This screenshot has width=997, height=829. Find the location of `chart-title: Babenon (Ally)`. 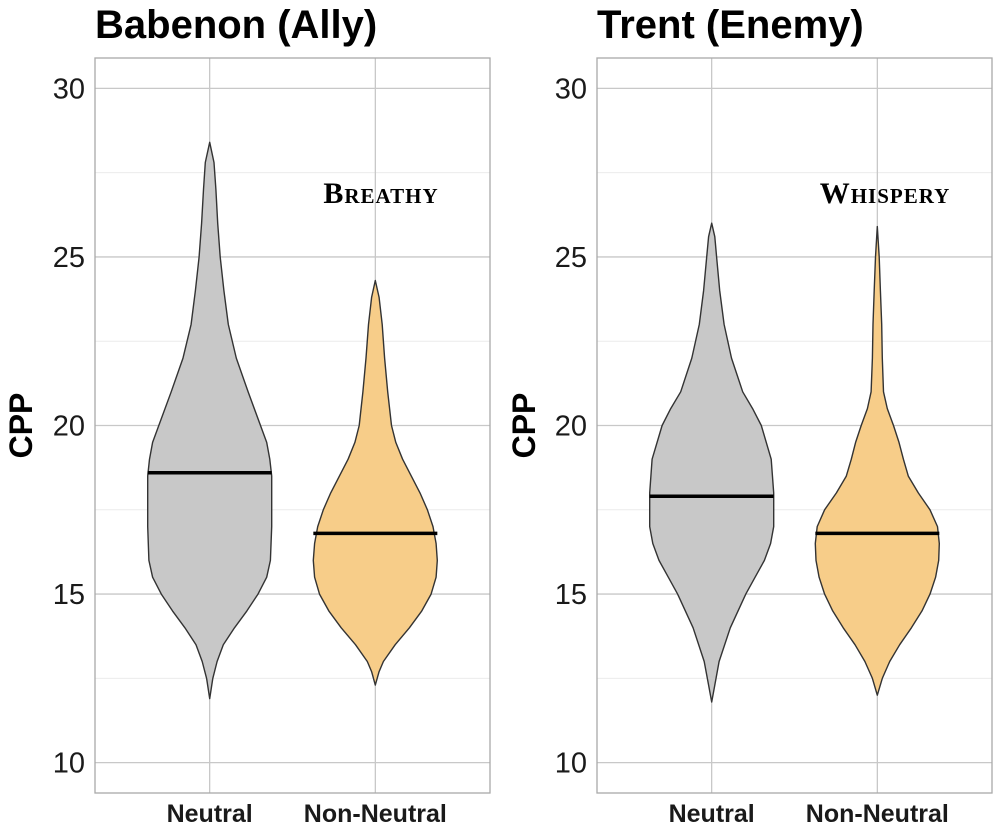

chart-title: Babenon (Ally) is located at coordinates (236, 25).